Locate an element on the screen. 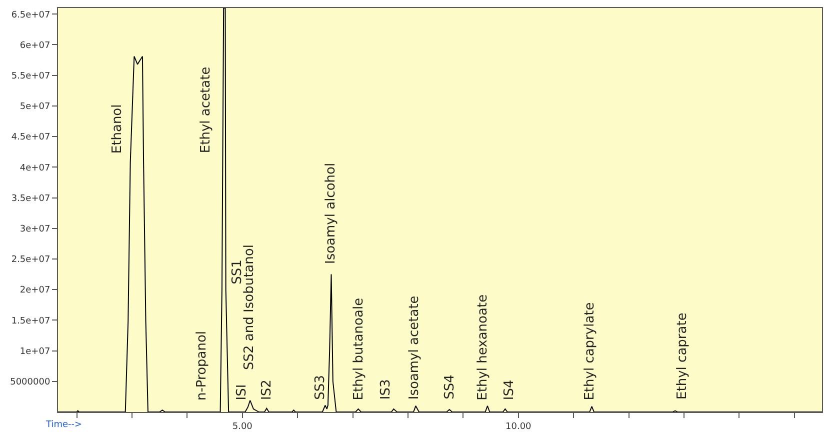 The width and height of the screenshot is (836, 439). y-tick-label: 6e+07 is located at coordinates (35, 45).